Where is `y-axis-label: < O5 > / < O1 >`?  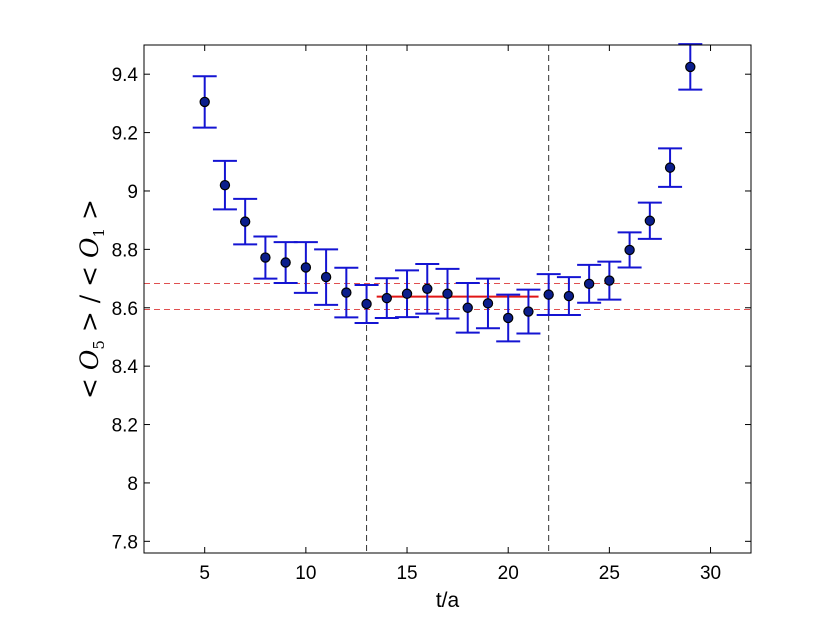
y-axis-label: < O5 > / < O1 > is located at coordinates (91, 299).